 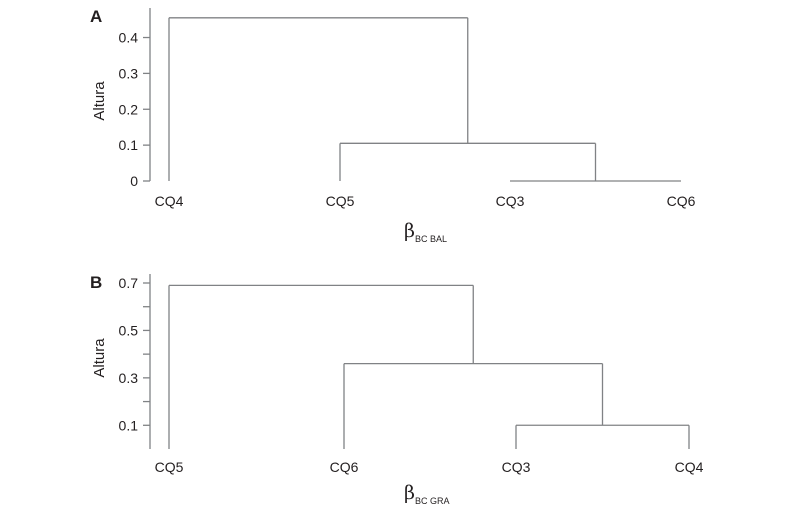 What do you see at coordinates (129, 425) in the screenshot?
I see `panel-b-y-tick-label: 0.1` at bounding box center [129, 425].